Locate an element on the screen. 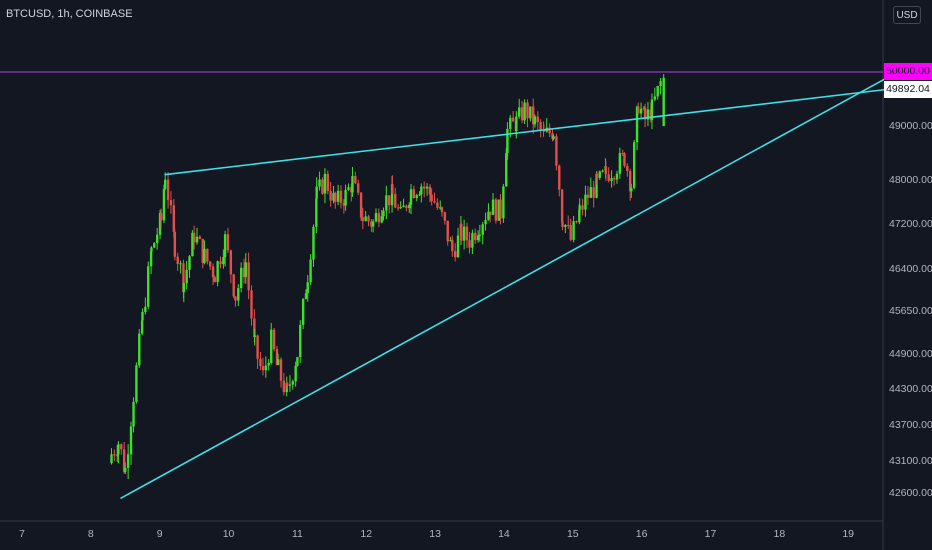 This screenshot has height=550, width=932. level-price-tag: 50000.00 is located at coordinates (908, 71).